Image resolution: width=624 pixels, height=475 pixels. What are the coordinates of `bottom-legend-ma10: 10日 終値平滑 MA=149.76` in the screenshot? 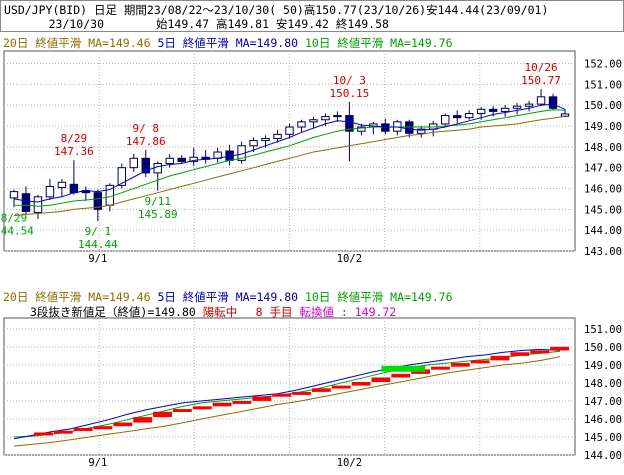 It's located at (378, 297).